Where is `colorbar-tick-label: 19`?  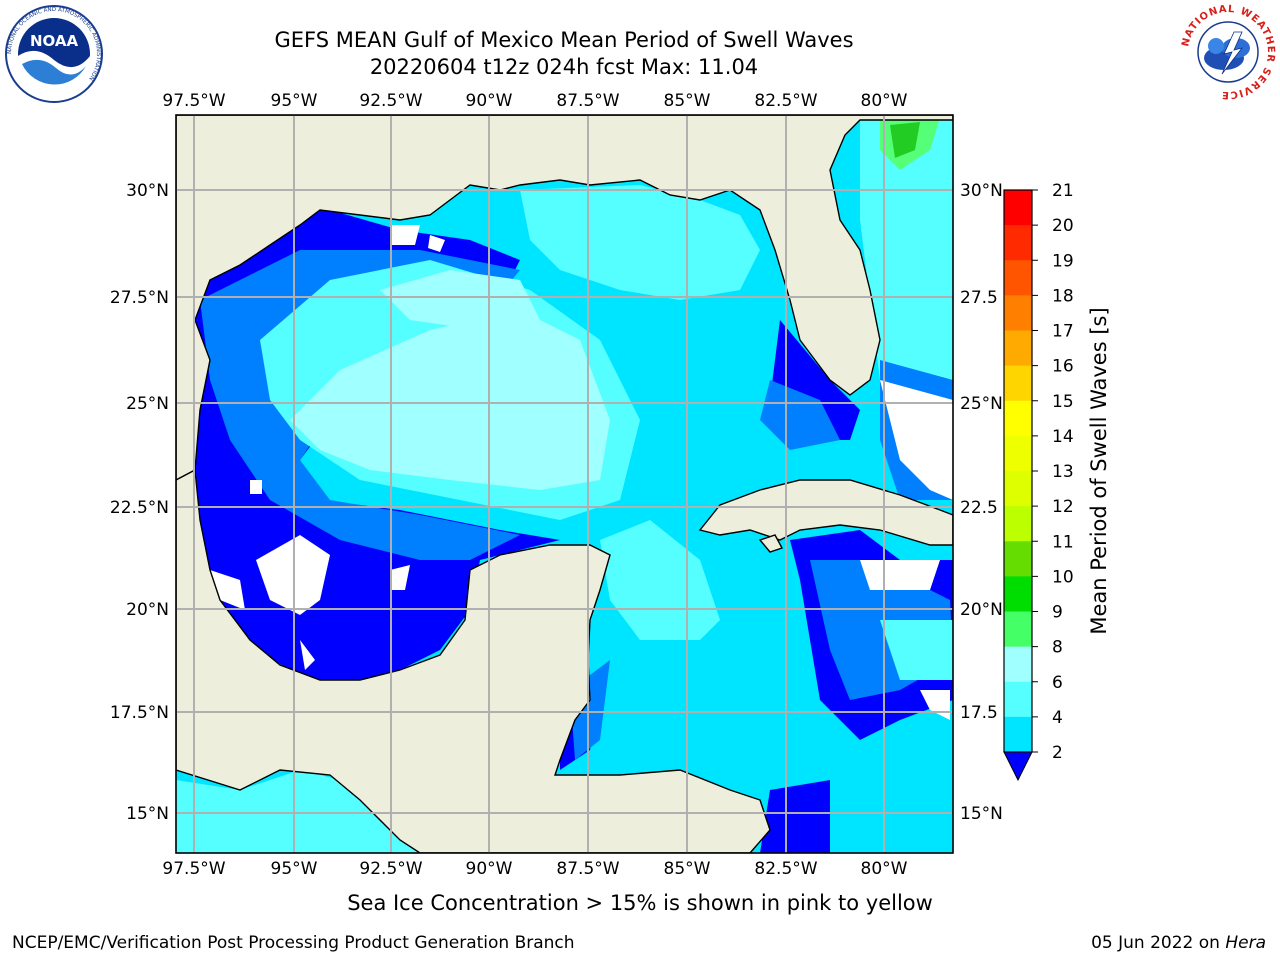 colorbar-tick-label: 19 is located at coordinates (1063, 261).